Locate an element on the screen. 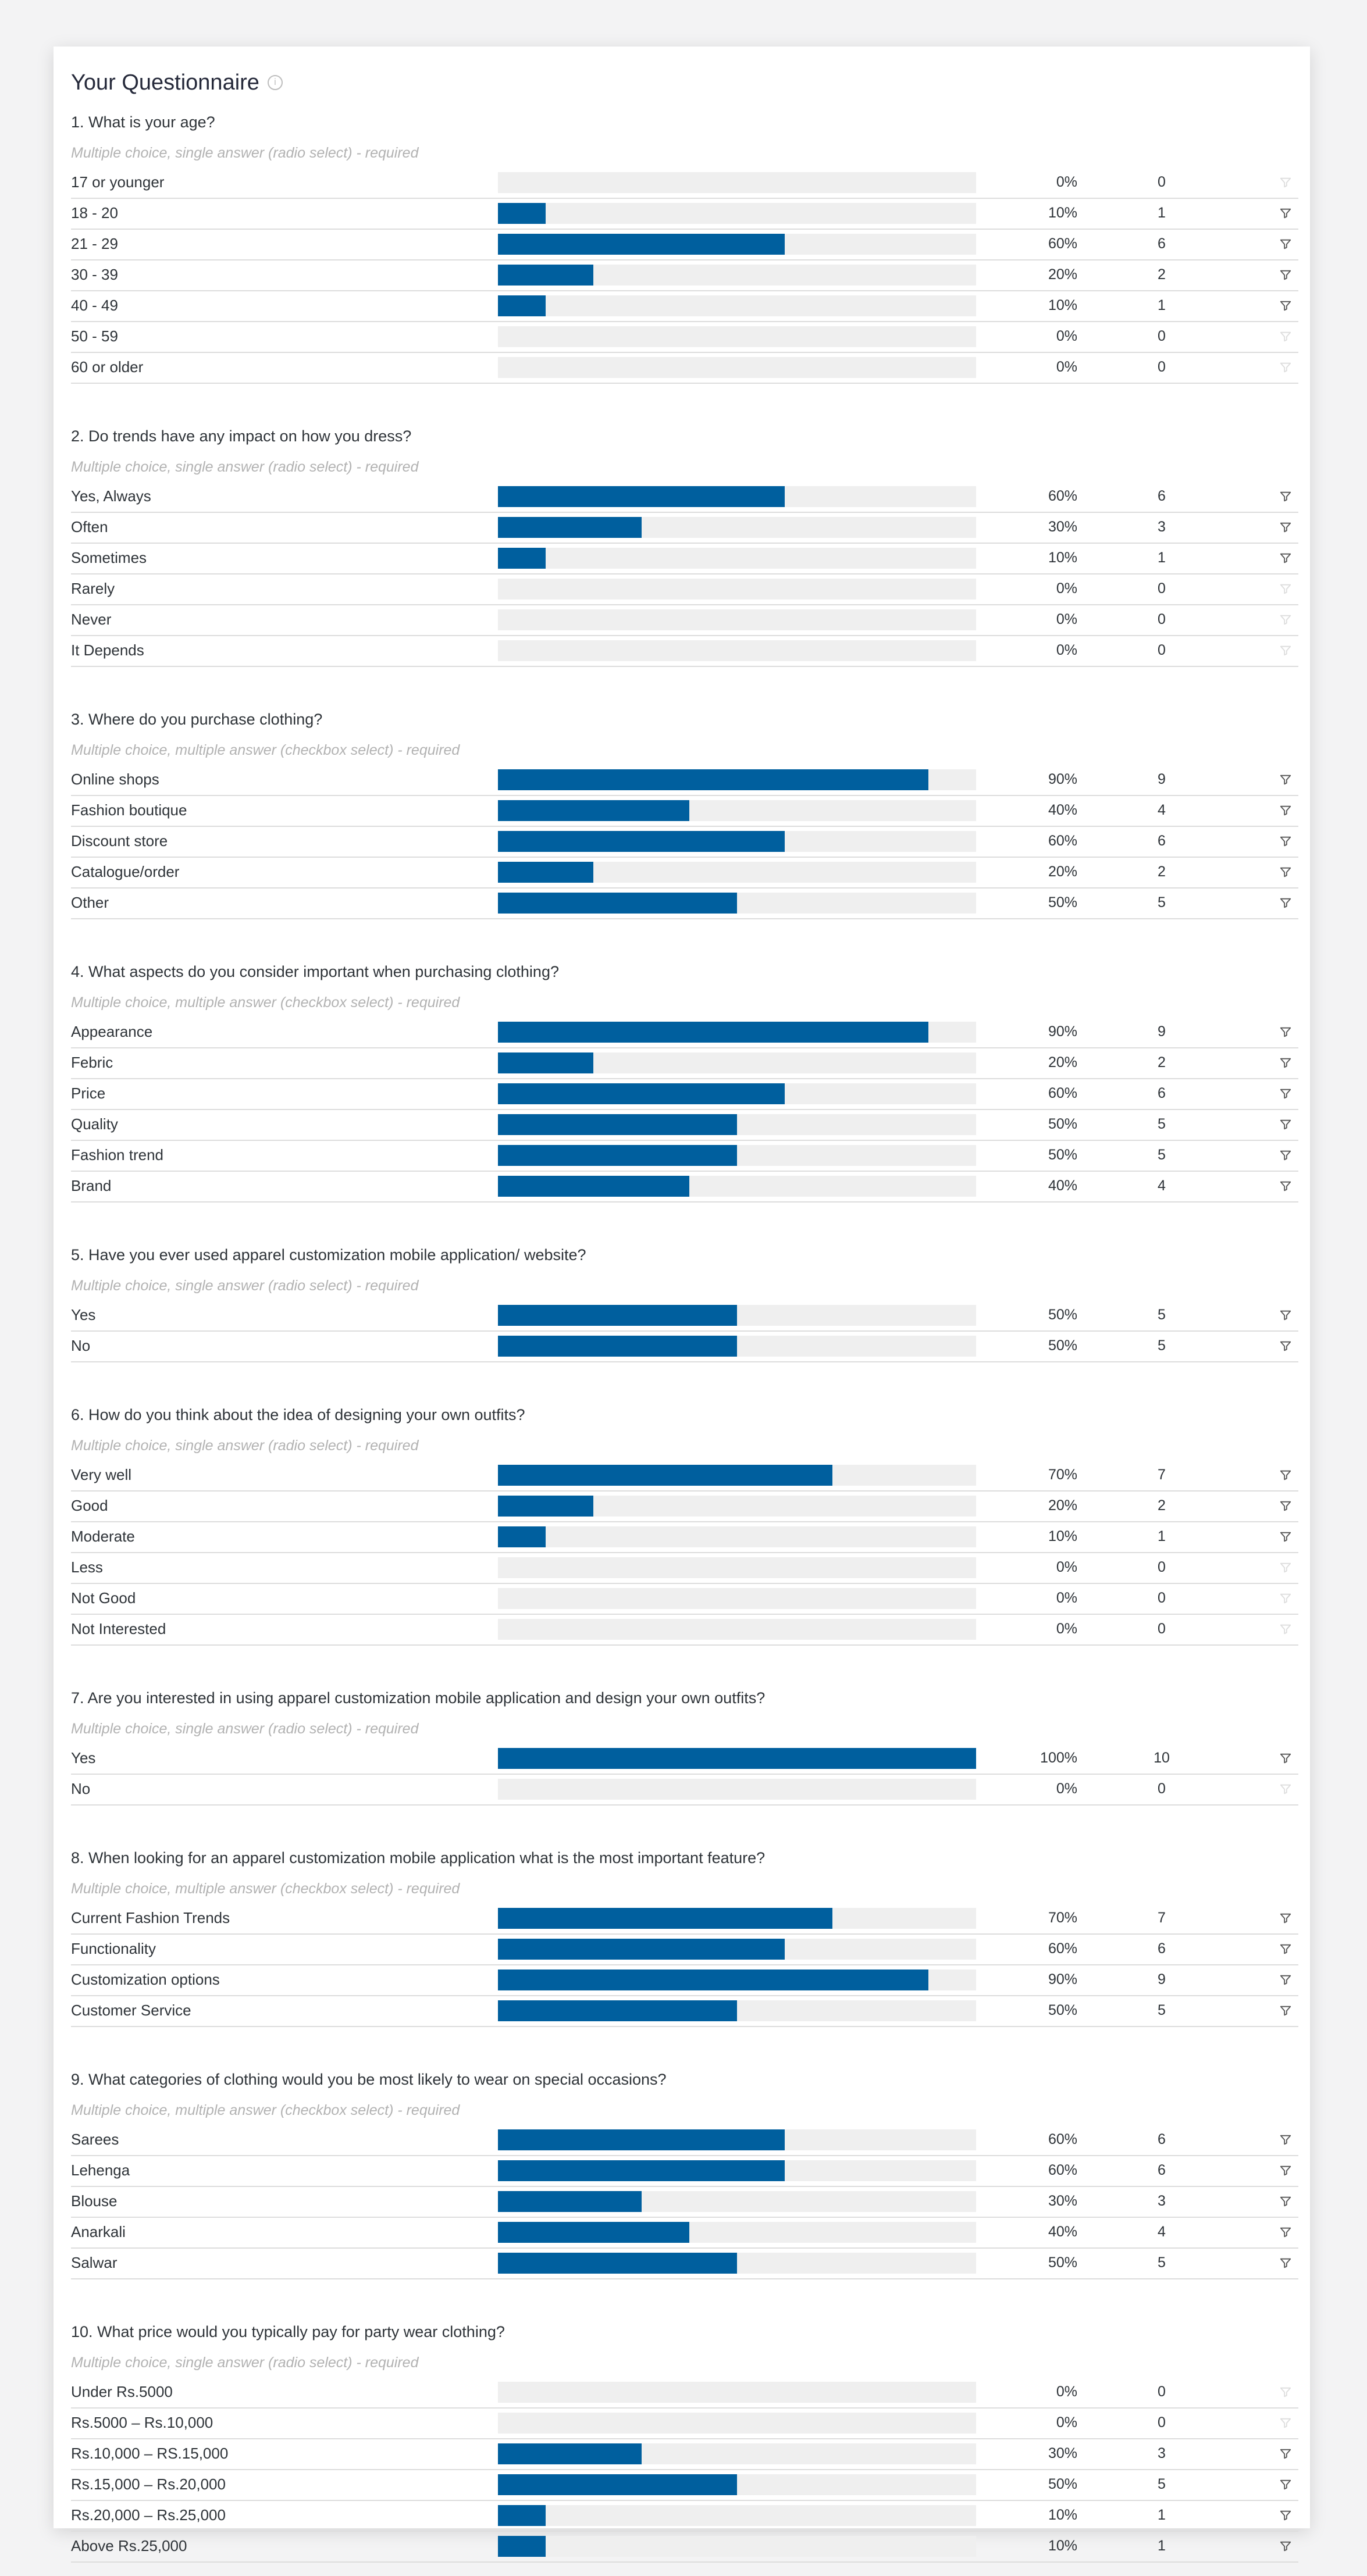 The width and height of the screenshot is (1367, 2576). answer-percent: 60% is located at coordinates (1062, 244).